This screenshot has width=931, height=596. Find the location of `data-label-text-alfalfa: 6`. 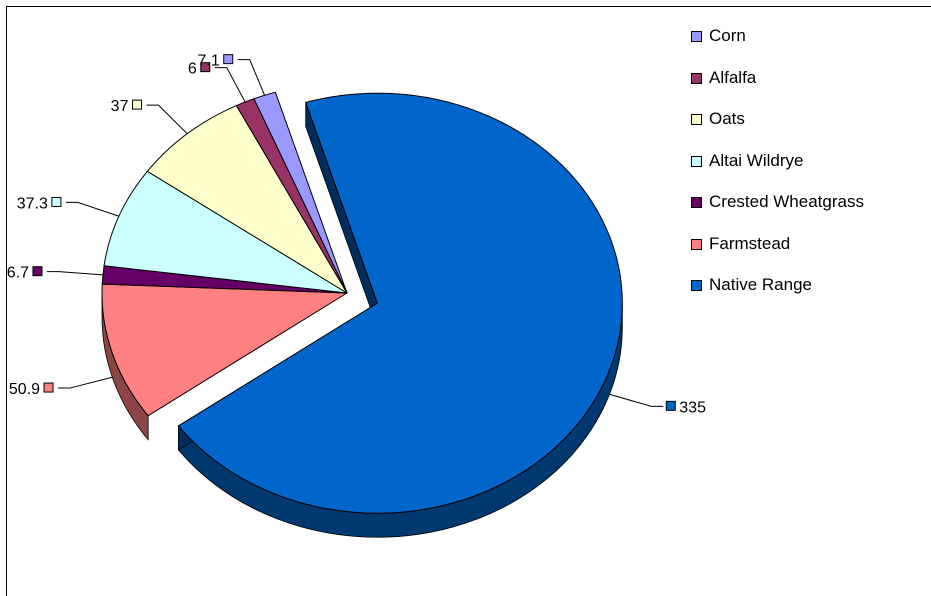

data-label-text-alfalfa: 6 is located at coordinates (192, 69).